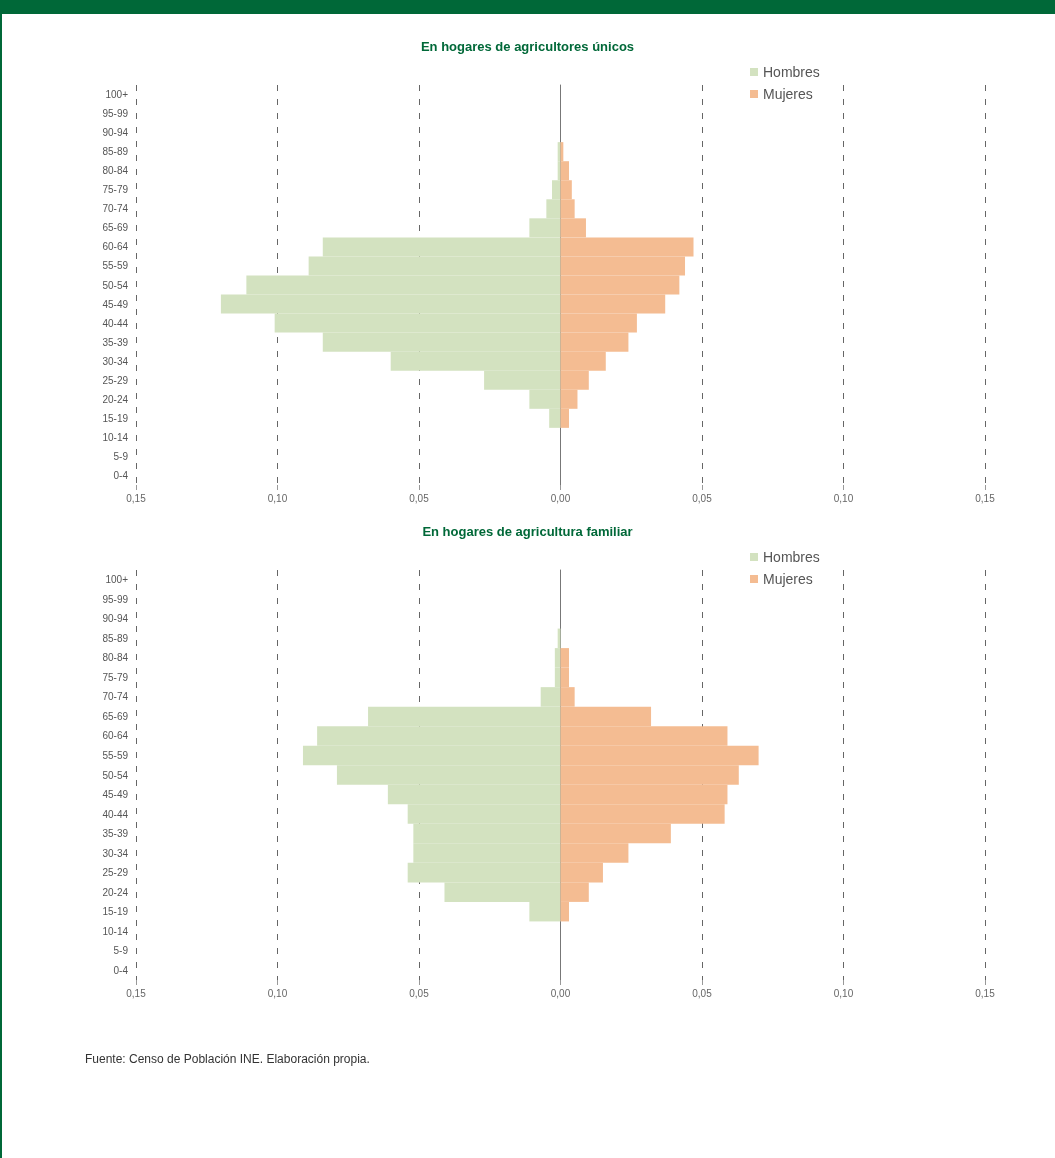  What do you see at coordinates (527, 46) in the screenshot?
I see `chart-title: En hogares de agricultores únicos` at bounding box center [527, 46].